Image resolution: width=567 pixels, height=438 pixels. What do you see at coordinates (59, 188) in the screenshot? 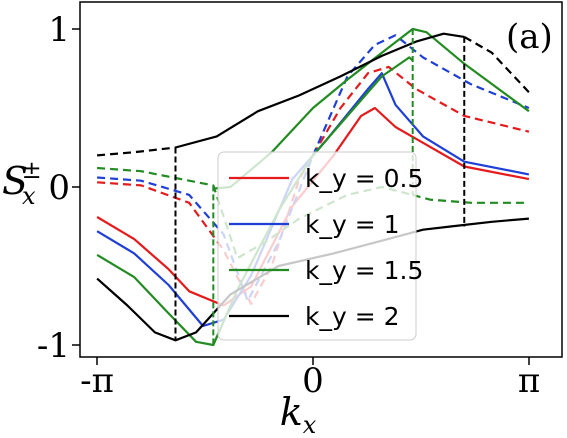
I see `y-tick-label-2: 0` at bounding box center [59, 188].